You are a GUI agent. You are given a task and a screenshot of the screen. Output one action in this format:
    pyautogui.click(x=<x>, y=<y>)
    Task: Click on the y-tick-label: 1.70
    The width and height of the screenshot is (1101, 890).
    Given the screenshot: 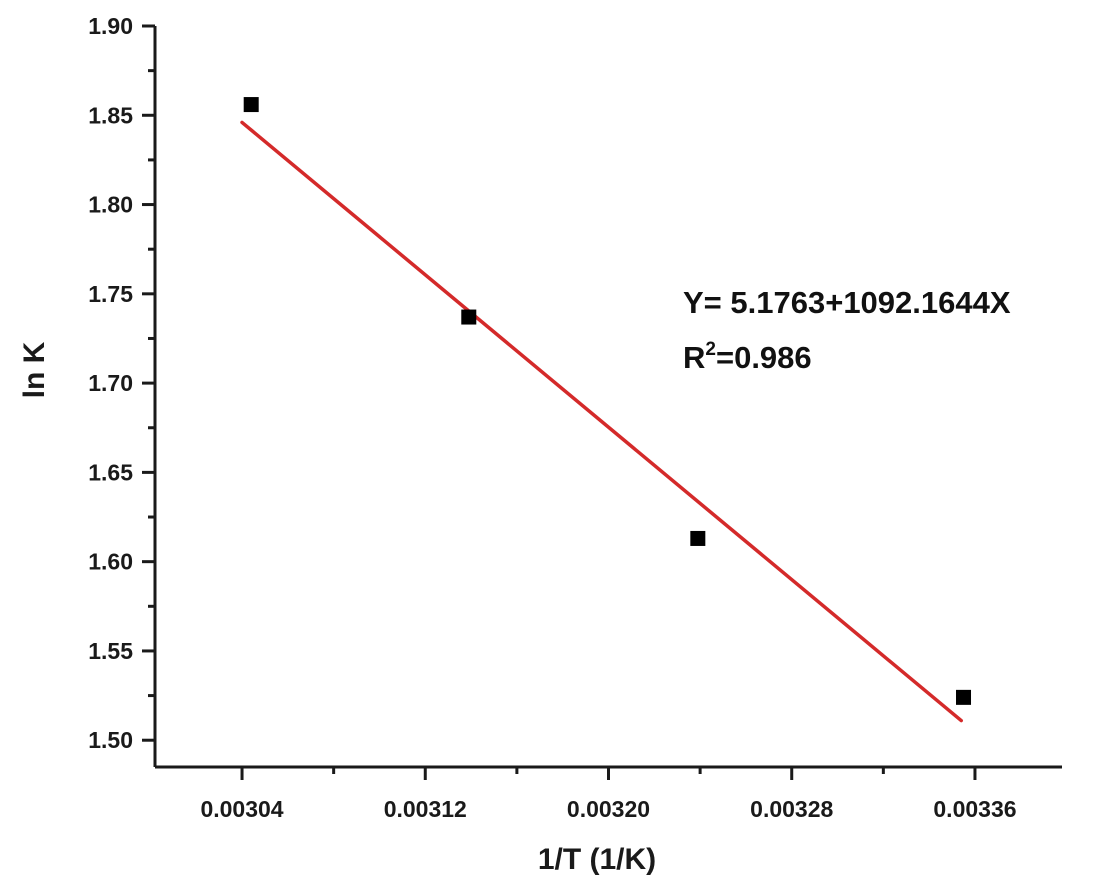 What is the action you would take?
    pyautogui.click(x=110, y=383)
    